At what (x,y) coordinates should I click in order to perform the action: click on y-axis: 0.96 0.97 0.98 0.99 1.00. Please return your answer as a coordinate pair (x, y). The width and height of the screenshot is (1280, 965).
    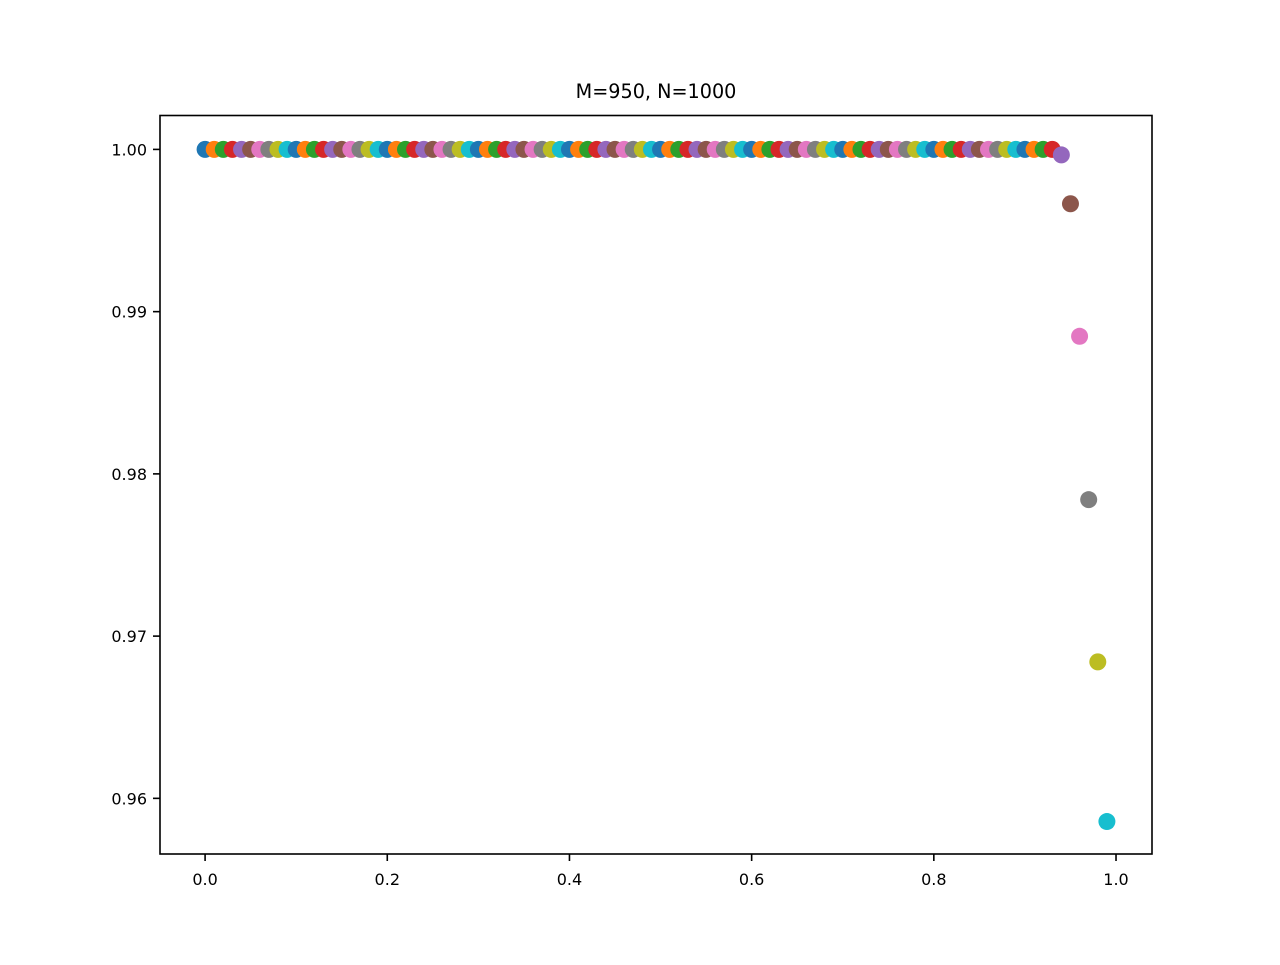
    Looking at the image, I should click on (135, 474).